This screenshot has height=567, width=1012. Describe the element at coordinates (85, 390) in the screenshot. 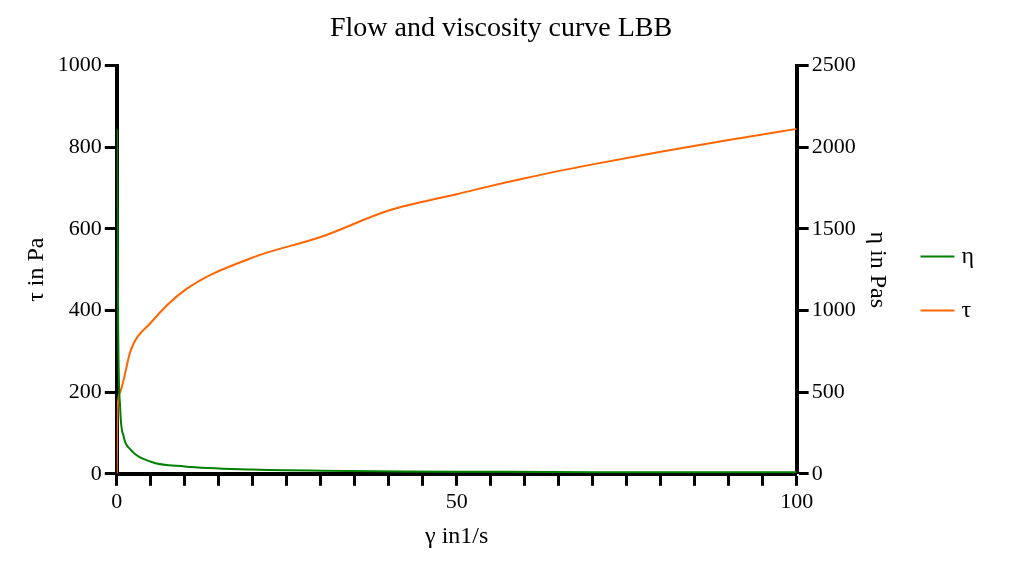

I see `y-tick-label: 200` at that location.